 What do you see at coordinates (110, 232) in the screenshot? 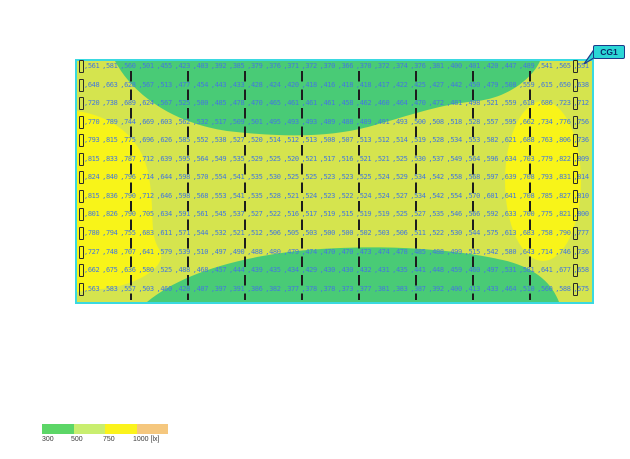
I see `grid-value: ,794` at bounding box center [110, 232].